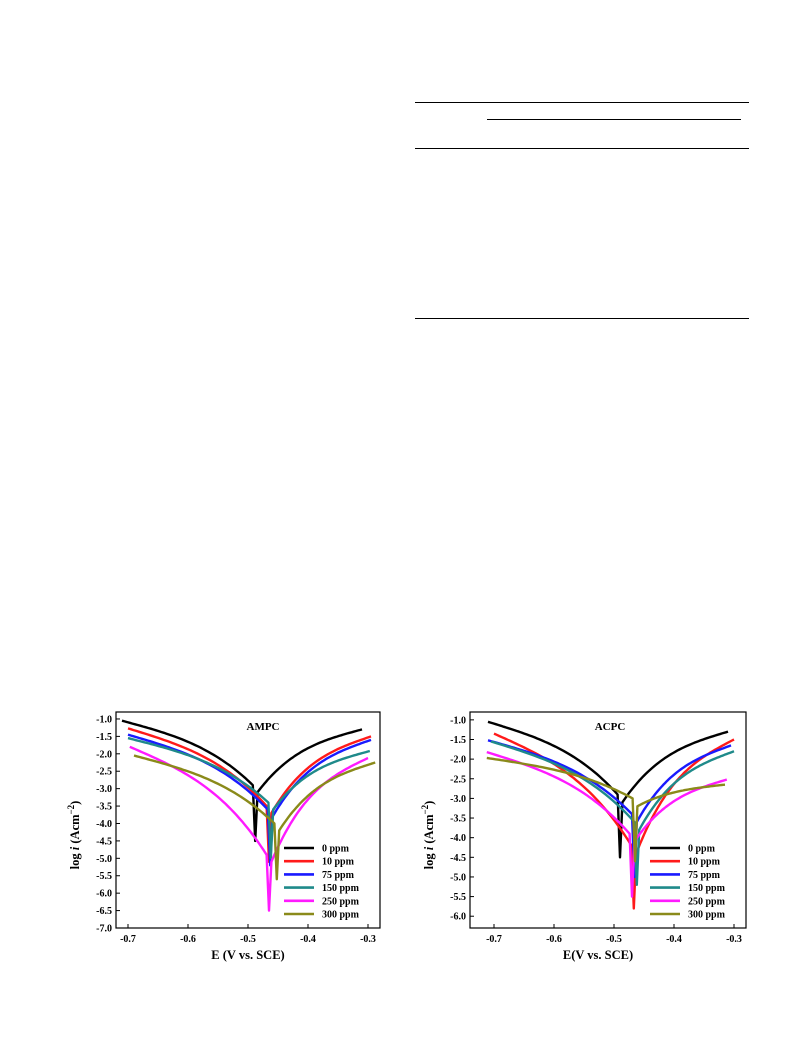 The height and width of the screenshot is (1057, 793). Describe the element at coordinates (614, 119) in the screenshot. I see `table-subheader-rule` at that location.